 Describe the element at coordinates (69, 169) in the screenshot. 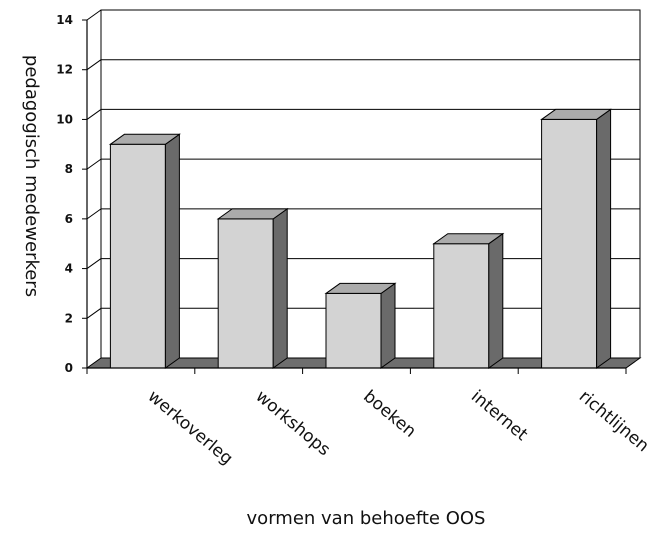

I see `y-tick-label: 8` at that location.